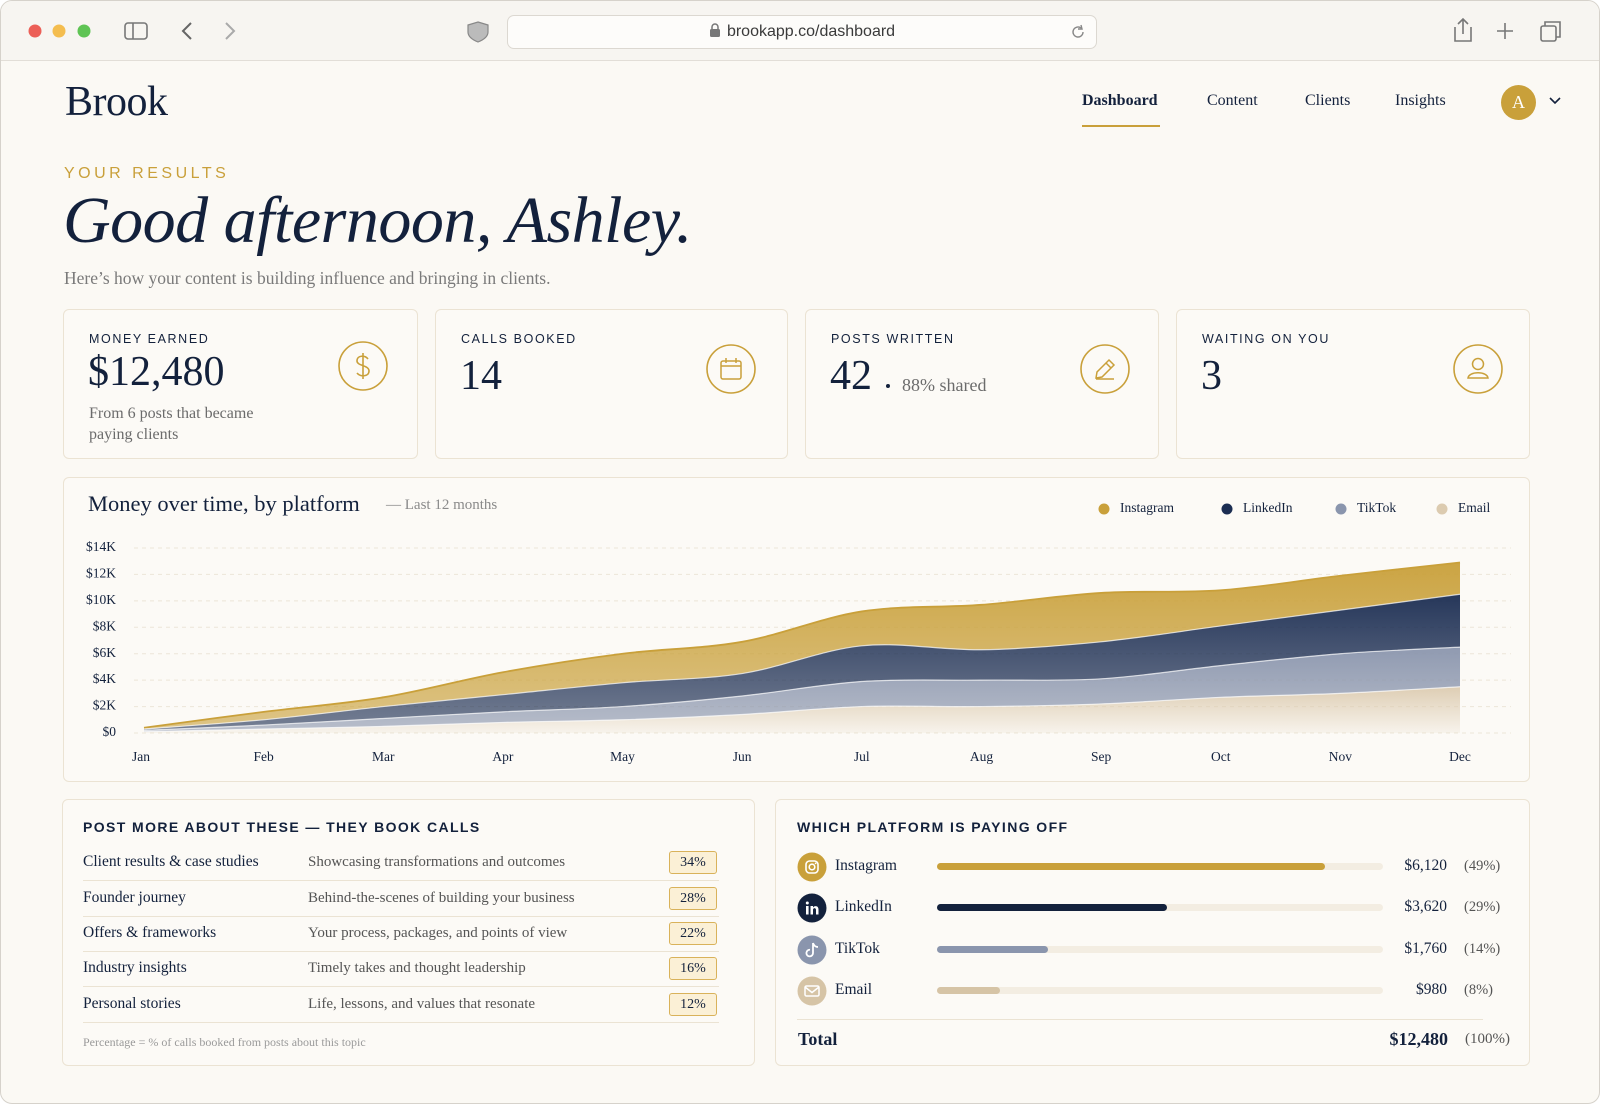 The width and height of the screenshot is (1600, 1104). I want to click on topic-description: Showcasing transformations and outcomes, so click(437, 862).